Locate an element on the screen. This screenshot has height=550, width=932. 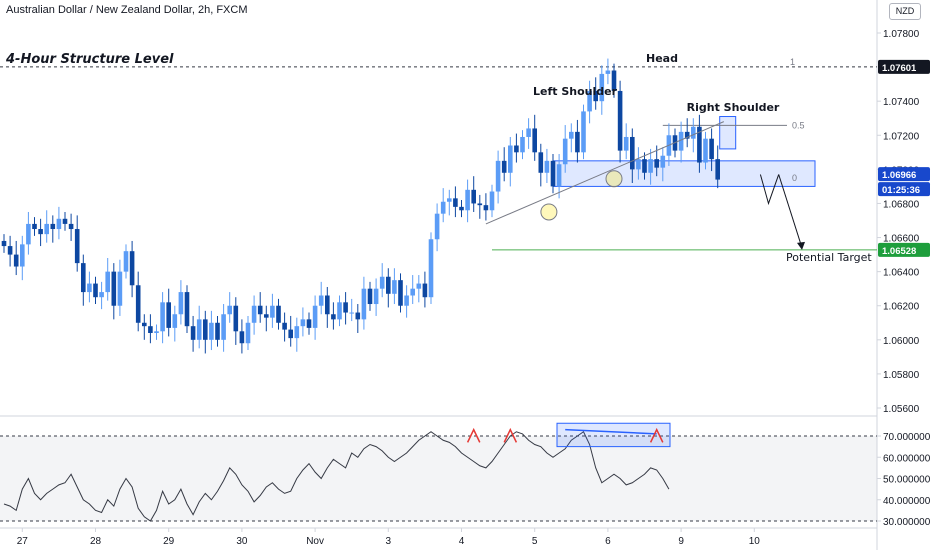
last-price-badge: 1.06966 is located at coordinates (899, 175).